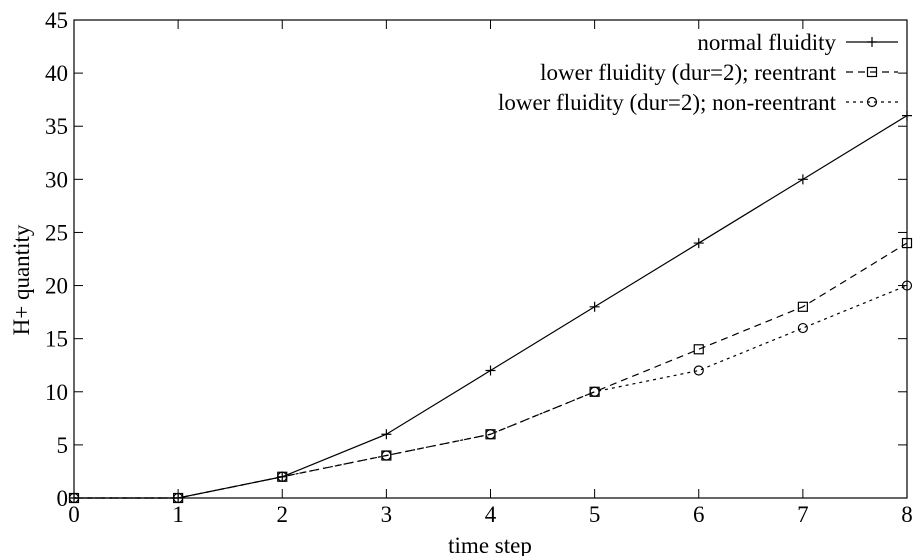 The image size is (918, 556). What do you see at coordinates (387, 514) in the screenshot?
I see `x-tick-label: 3` at bounding box center [387, 514].